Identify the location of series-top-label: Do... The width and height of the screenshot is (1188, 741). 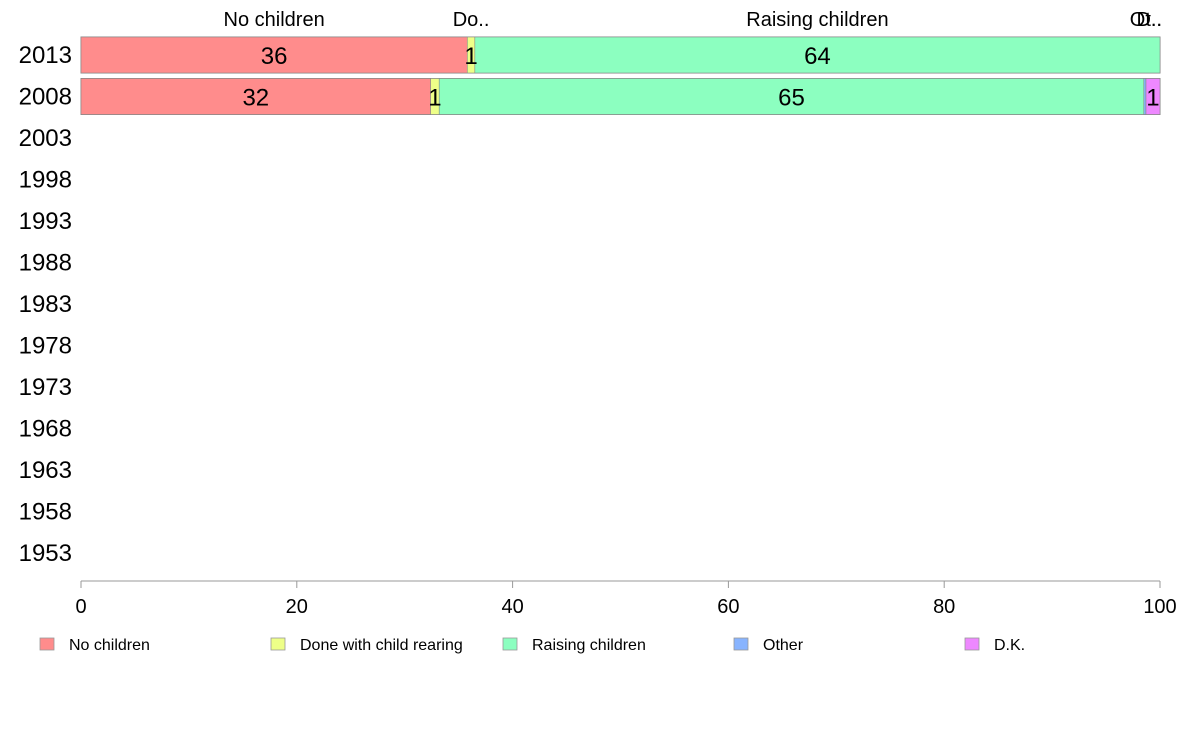
(471, 20).